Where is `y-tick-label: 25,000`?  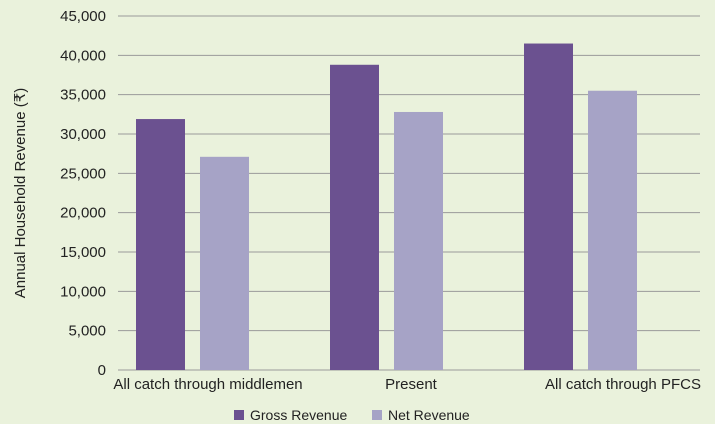 y-tick-label: 25,000 is located at coordinates (83, 173).